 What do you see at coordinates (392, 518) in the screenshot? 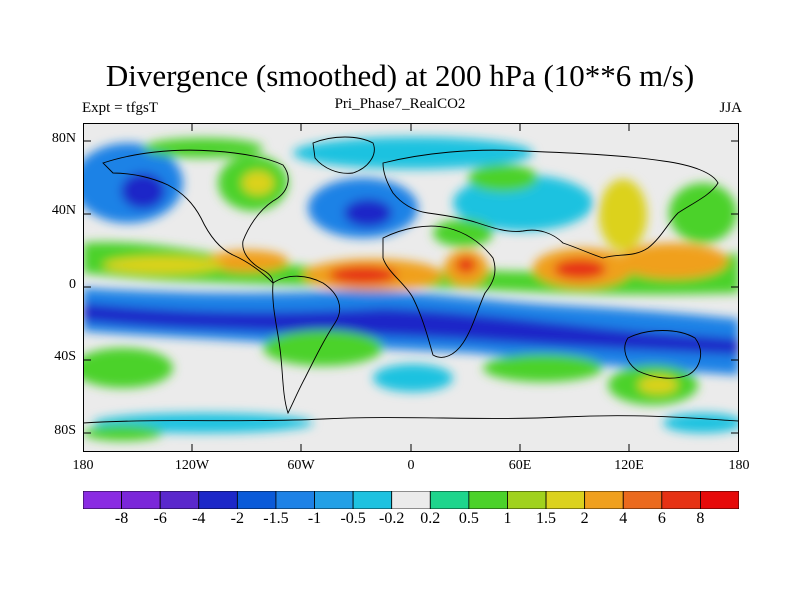
I see `colorbar-tick-label: -0.2` at bounding box center [392, 518].